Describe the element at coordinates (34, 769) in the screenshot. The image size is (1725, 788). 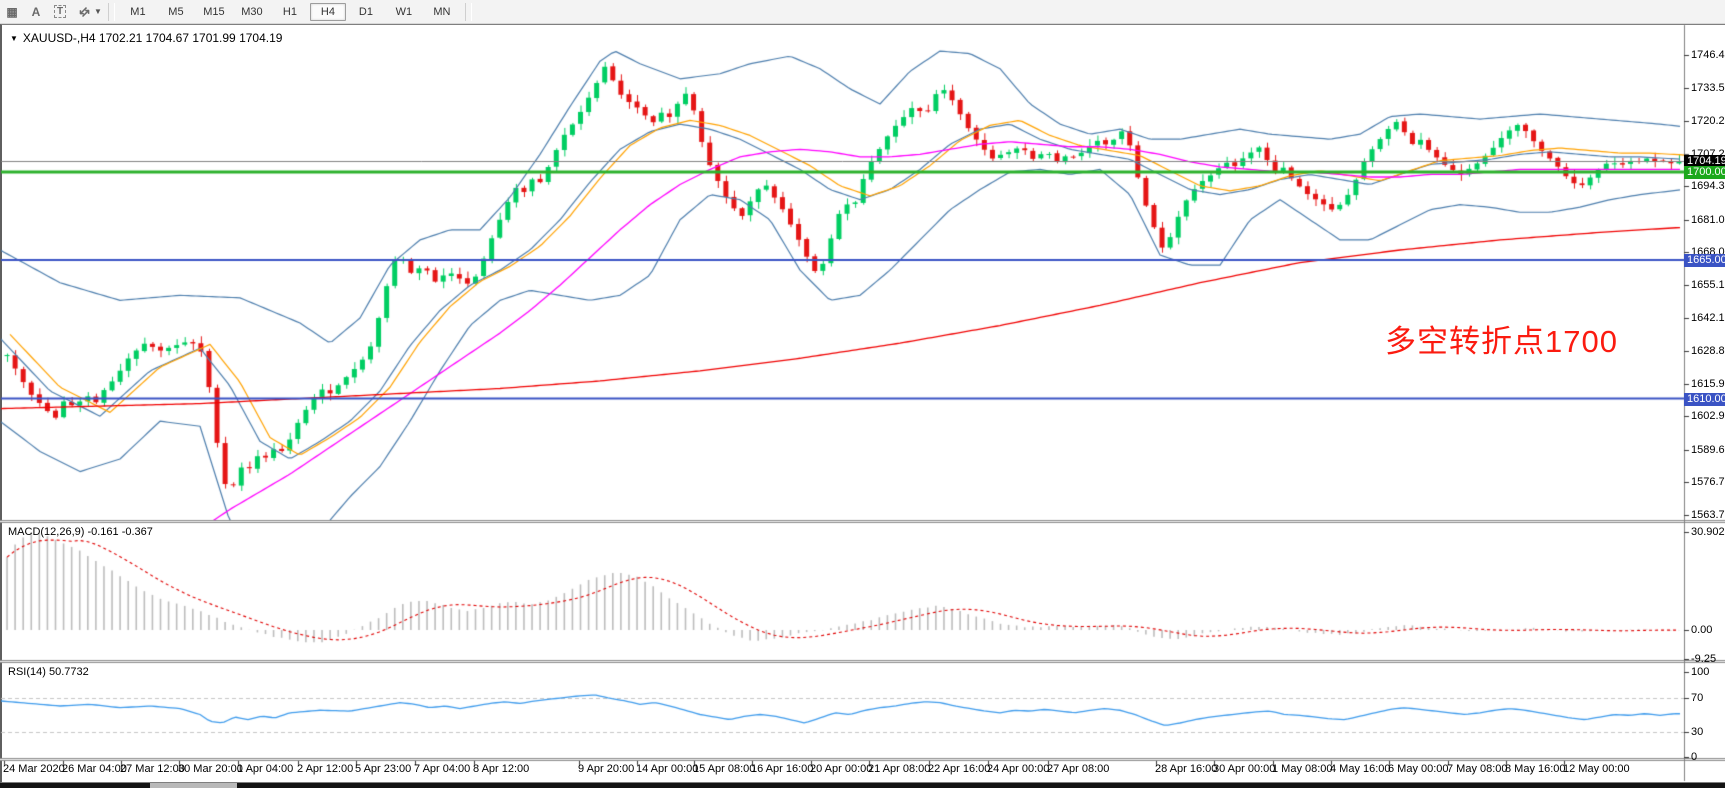
I see `time-axis-label: 24 Mar 2020` at that location.